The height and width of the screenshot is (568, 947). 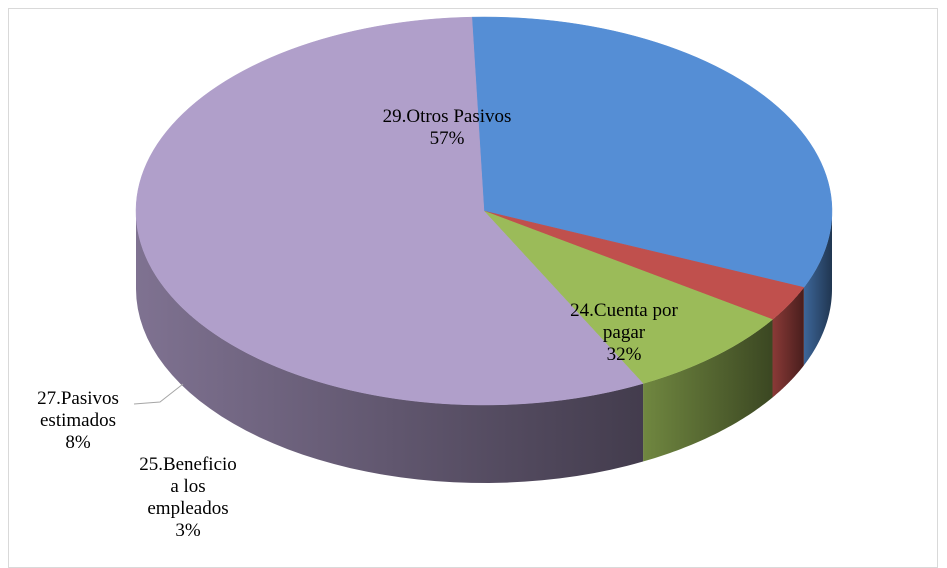 What do you see at coordinates (187, 486) in the screenshot?
I see `slice-category-label: a los` at bounding box center [187, 486].